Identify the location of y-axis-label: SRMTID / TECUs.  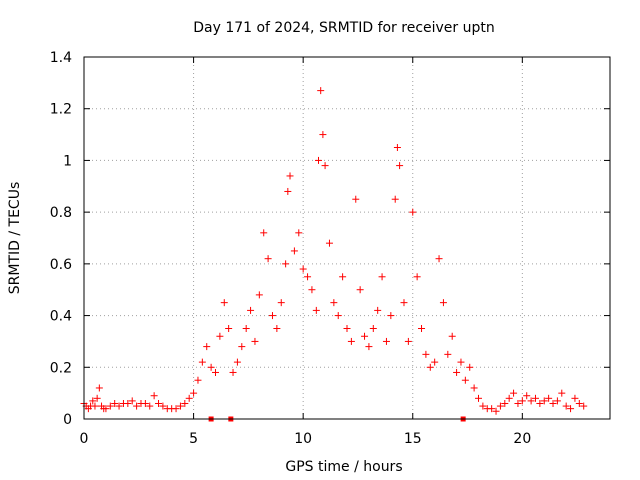
(15, 238).